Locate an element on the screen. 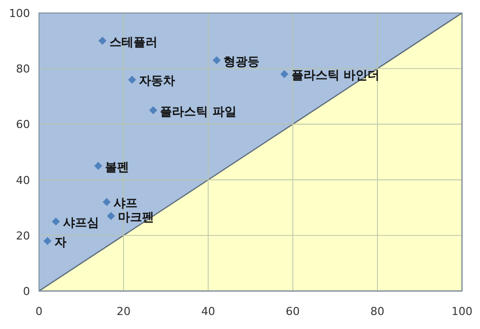 This screenshot has height=329, width=480. annotation: 플라스틱 파일 is located at coordinates (198, 111).